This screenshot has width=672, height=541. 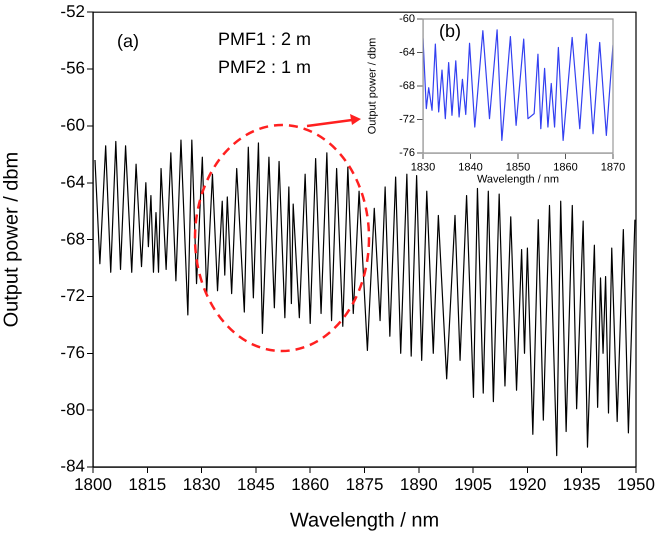 What do you see at coordinates (419, 484) in the screenshot?
I see `x-tick-label: 1890` at bounding box center [419, 484].